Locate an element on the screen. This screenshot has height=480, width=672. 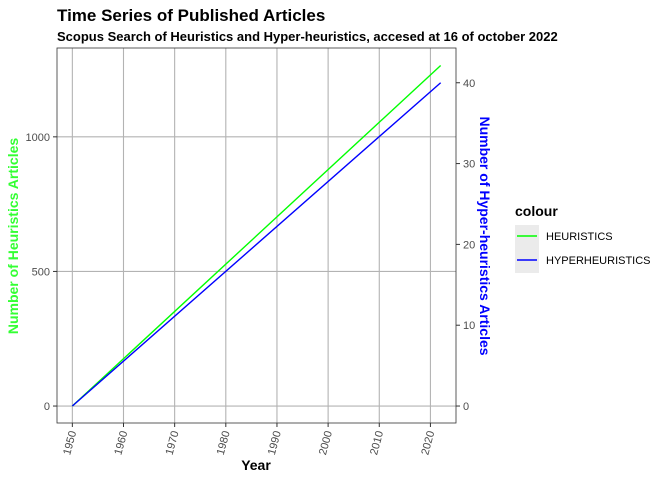
y-right-tick-label: 40 is located at coordinates (469, 84).